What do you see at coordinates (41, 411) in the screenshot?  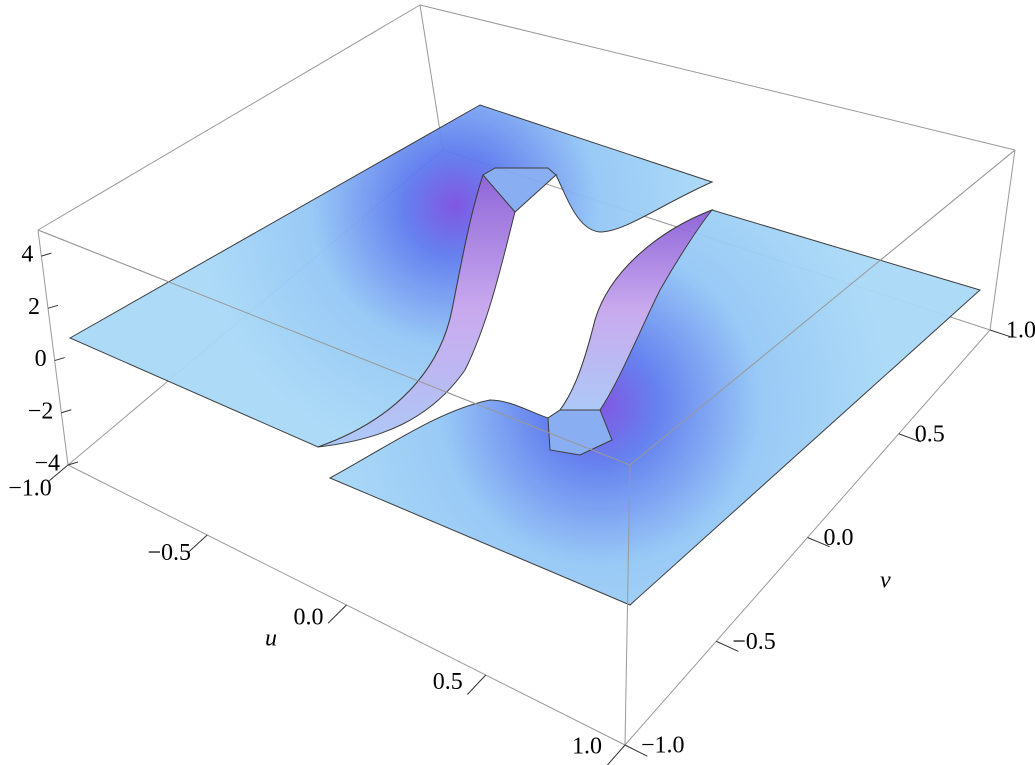 I see `z-tick-label: −2` at bounding box center [41, 411].